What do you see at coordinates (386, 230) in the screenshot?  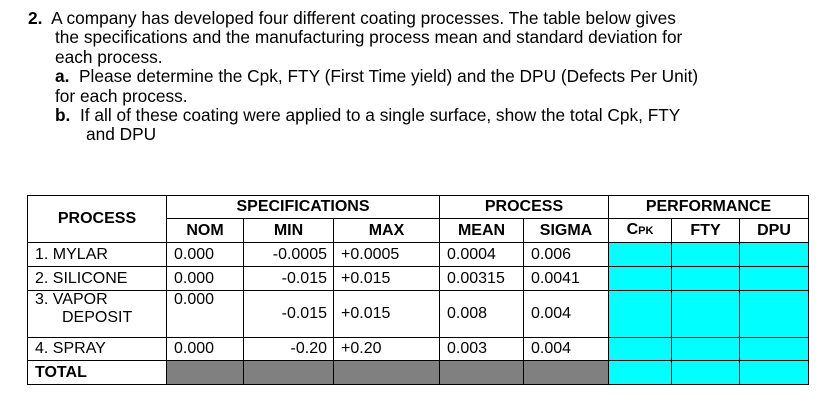 I see `header-max: MAX` at bounding box center [386, 230].